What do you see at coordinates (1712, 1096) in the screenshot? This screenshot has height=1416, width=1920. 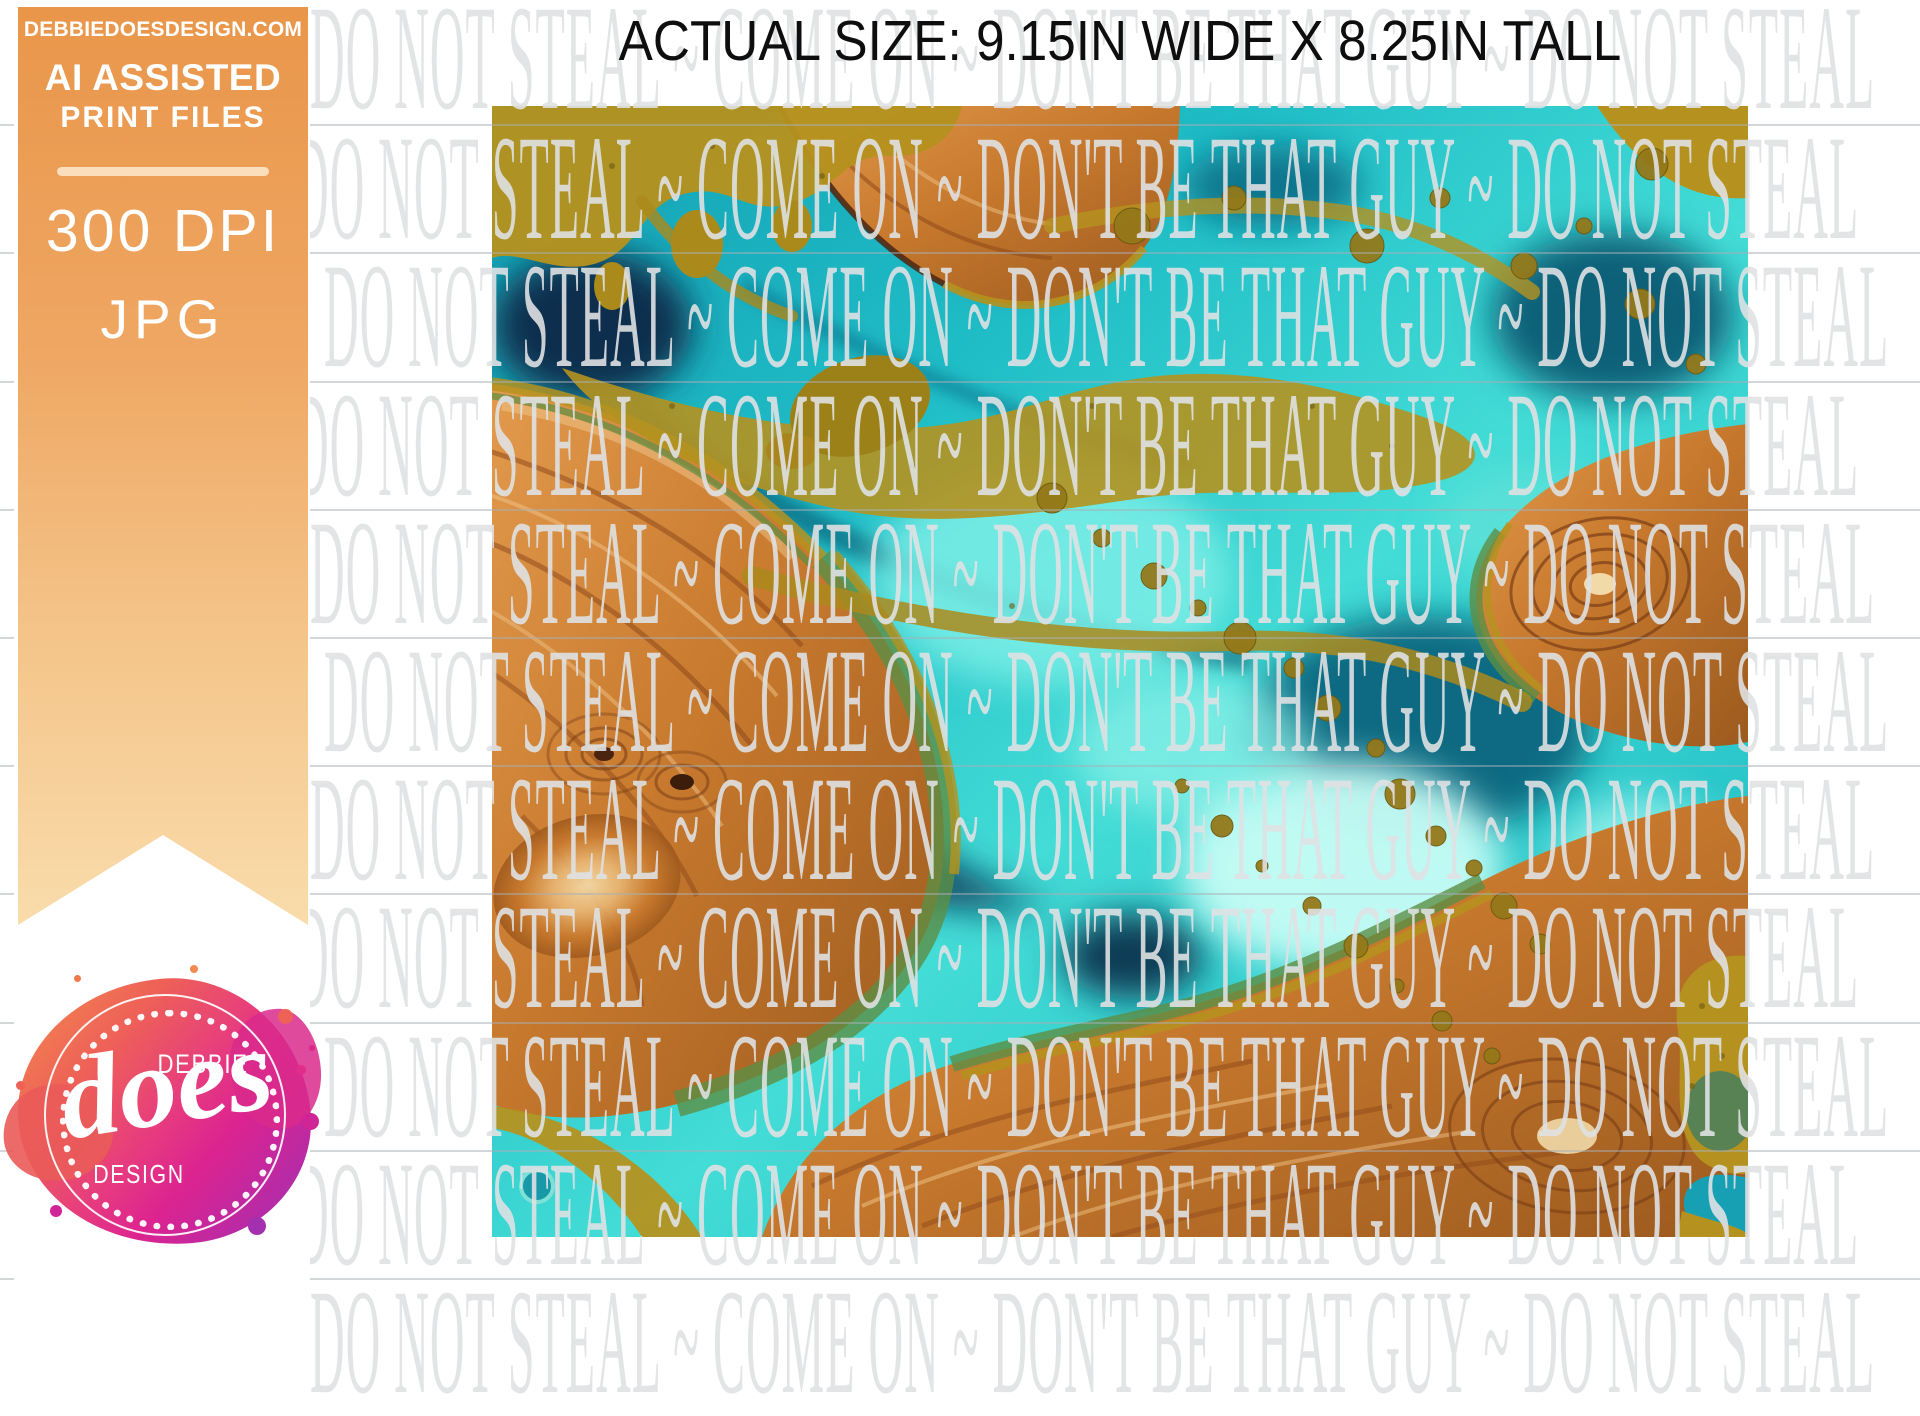 I see `right-edge-gold-strip` at bounding box center [1712, 1096].